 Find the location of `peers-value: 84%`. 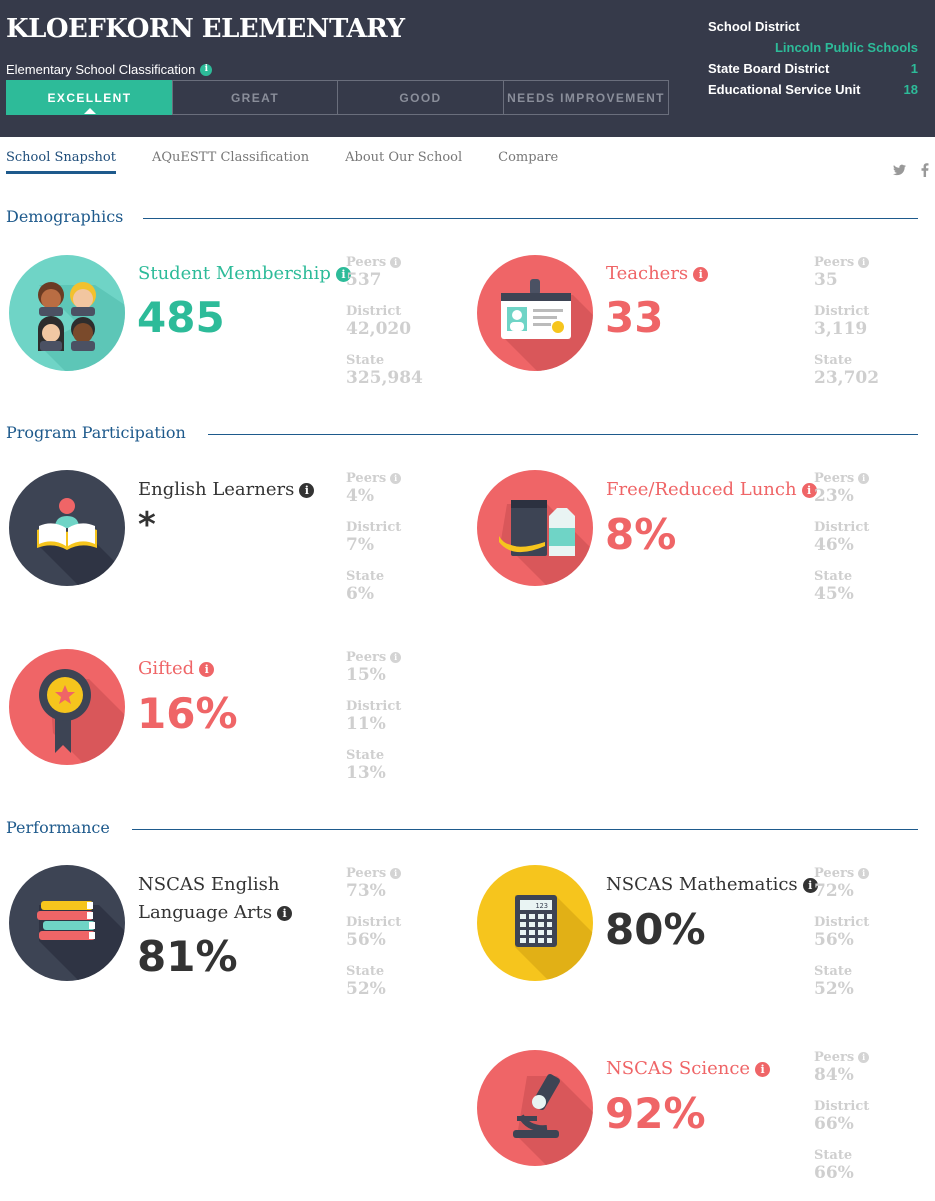

peers-value: 84% is located at coordinates (834, 1075).